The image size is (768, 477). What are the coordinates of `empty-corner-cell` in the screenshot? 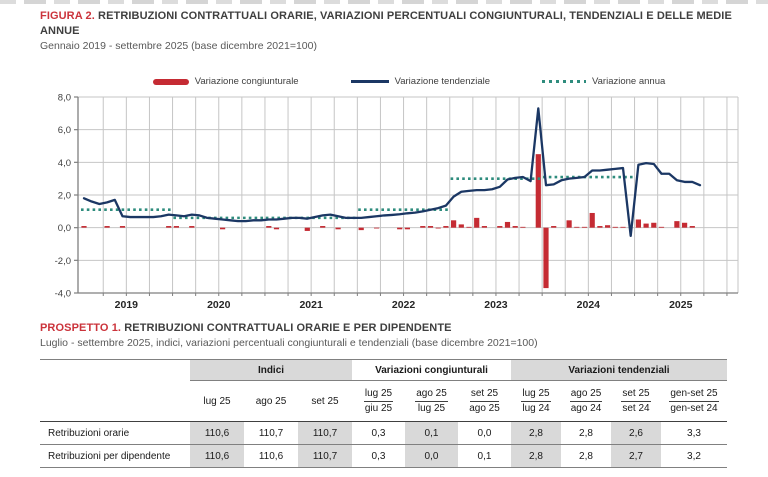 It's located at (115, 370).